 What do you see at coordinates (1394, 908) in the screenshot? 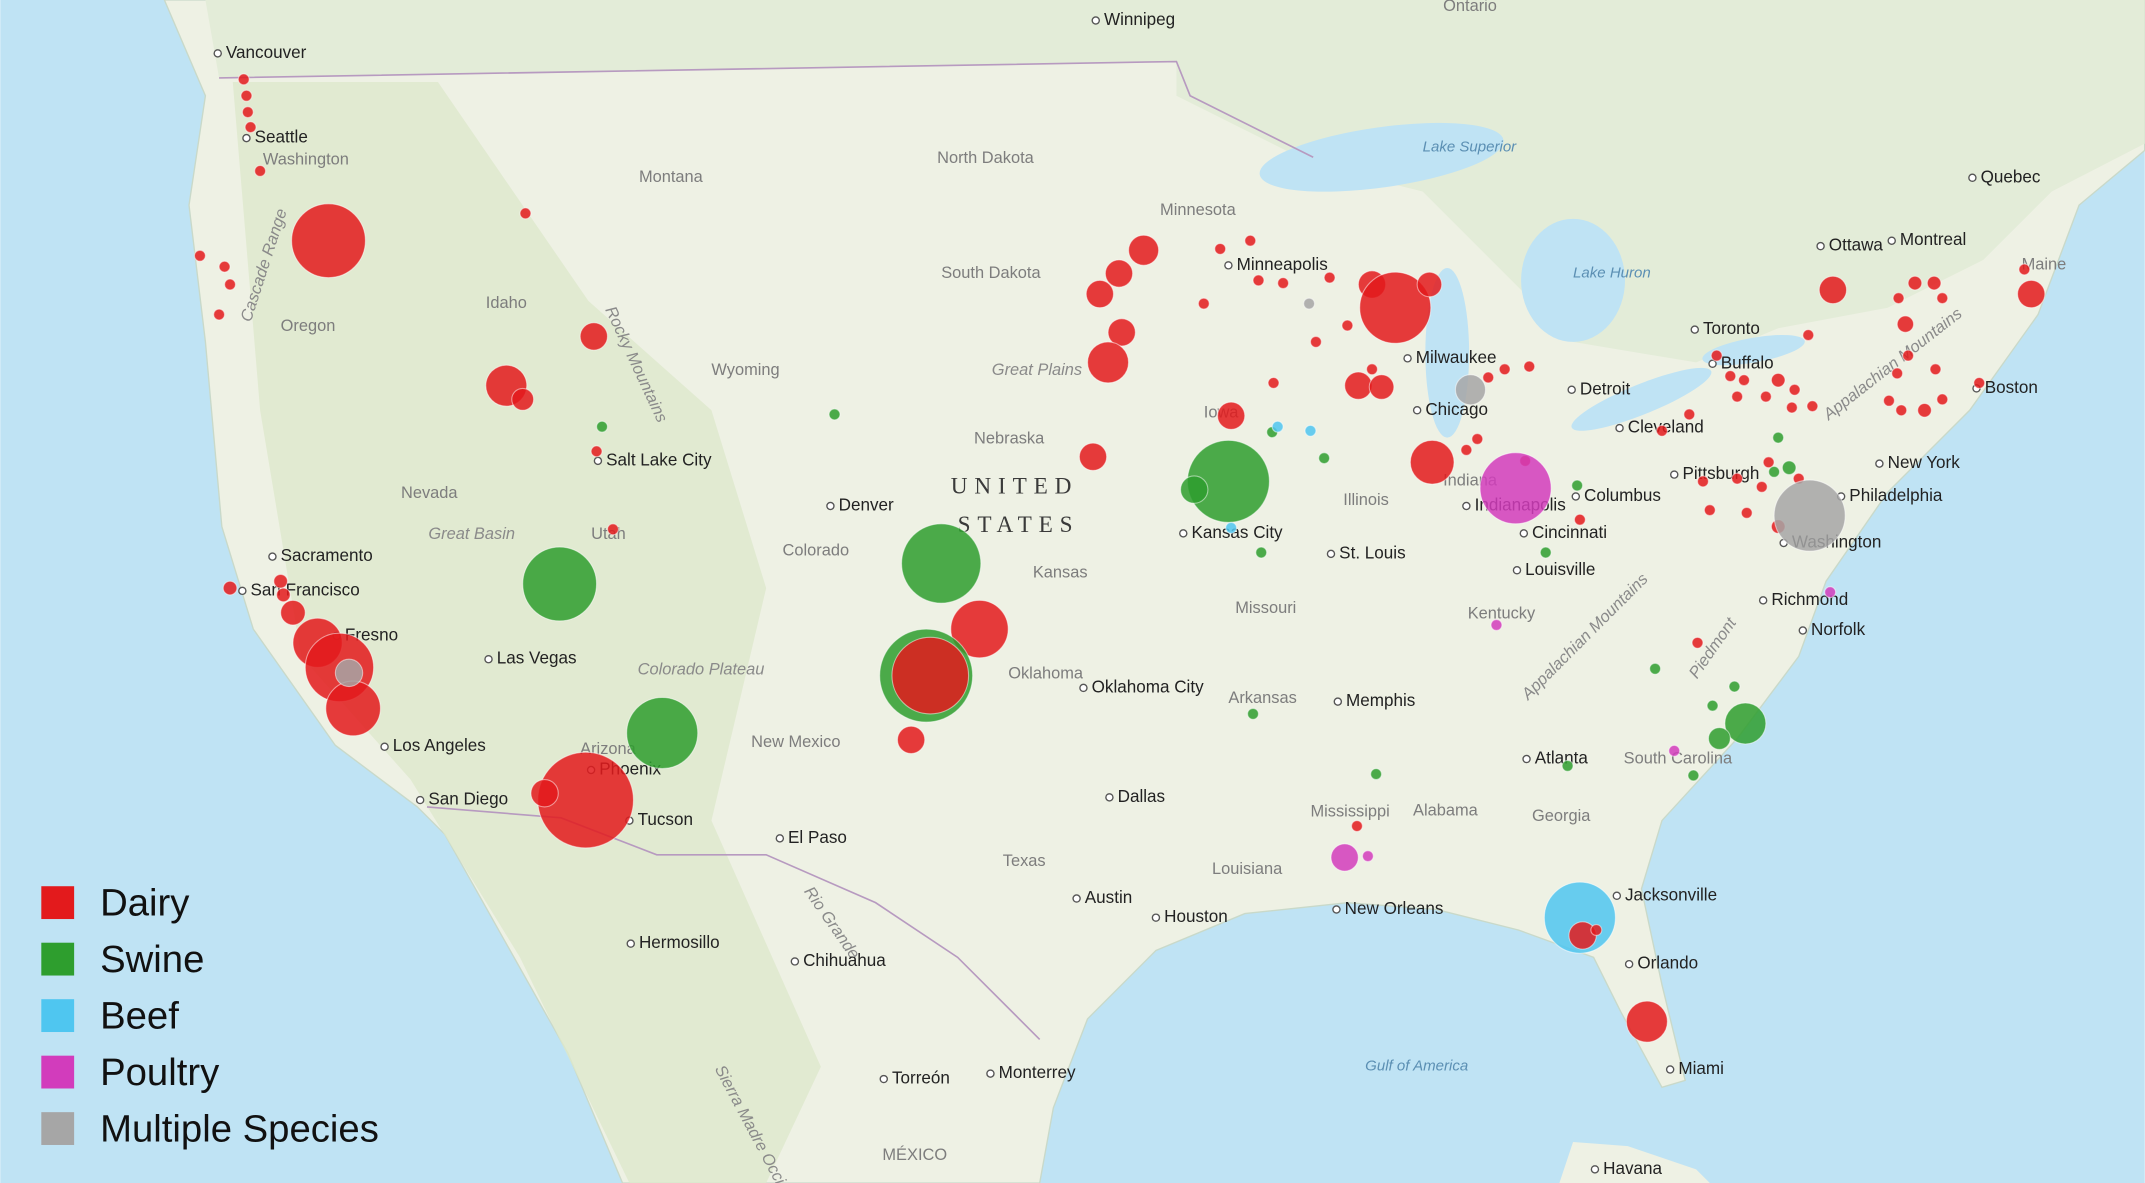
I see `city-label: New Orleans` at bounding box center [1394, 908].